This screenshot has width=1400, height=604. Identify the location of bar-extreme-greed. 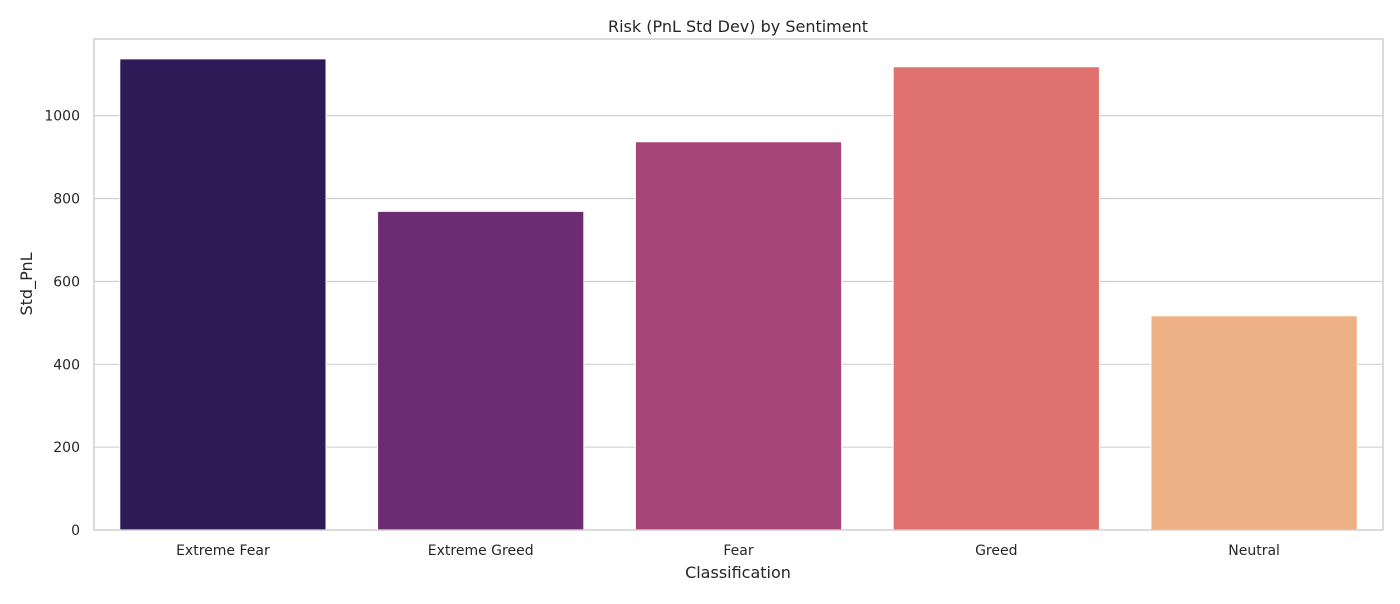
(481, 370).